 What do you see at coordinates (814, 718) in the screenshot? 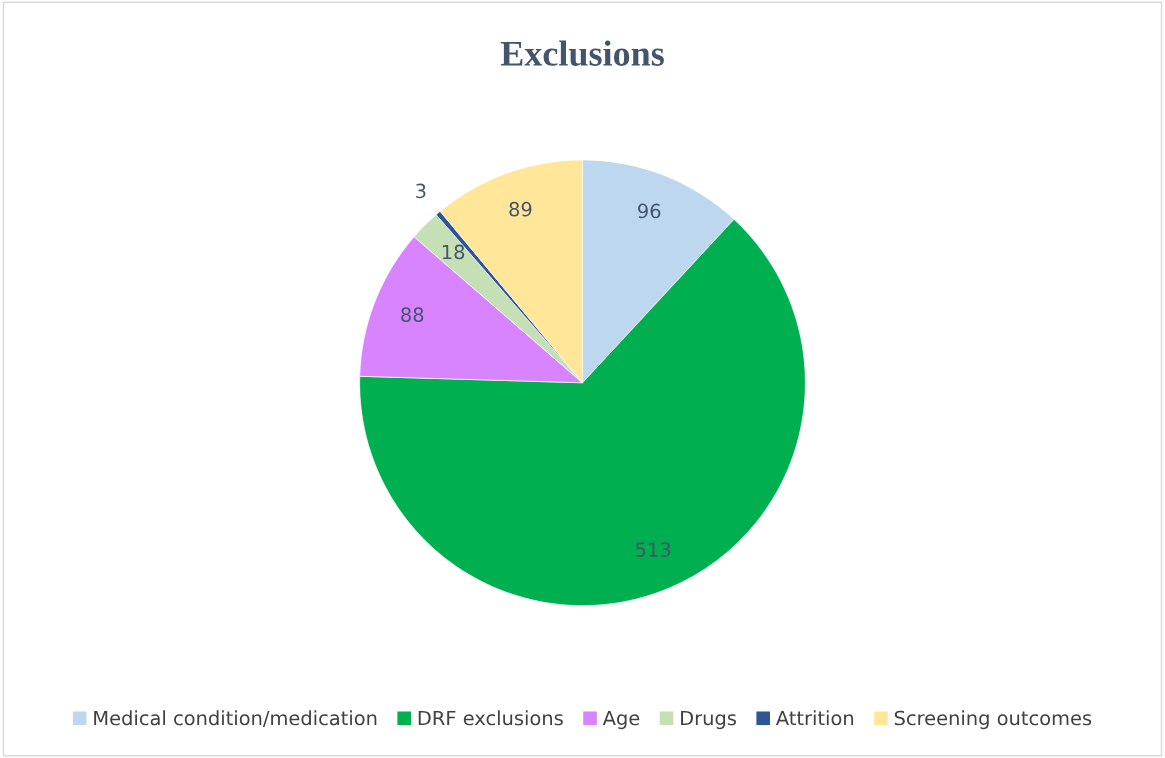
I see `legend-label: Attrition` at bounding box center [814, 718].